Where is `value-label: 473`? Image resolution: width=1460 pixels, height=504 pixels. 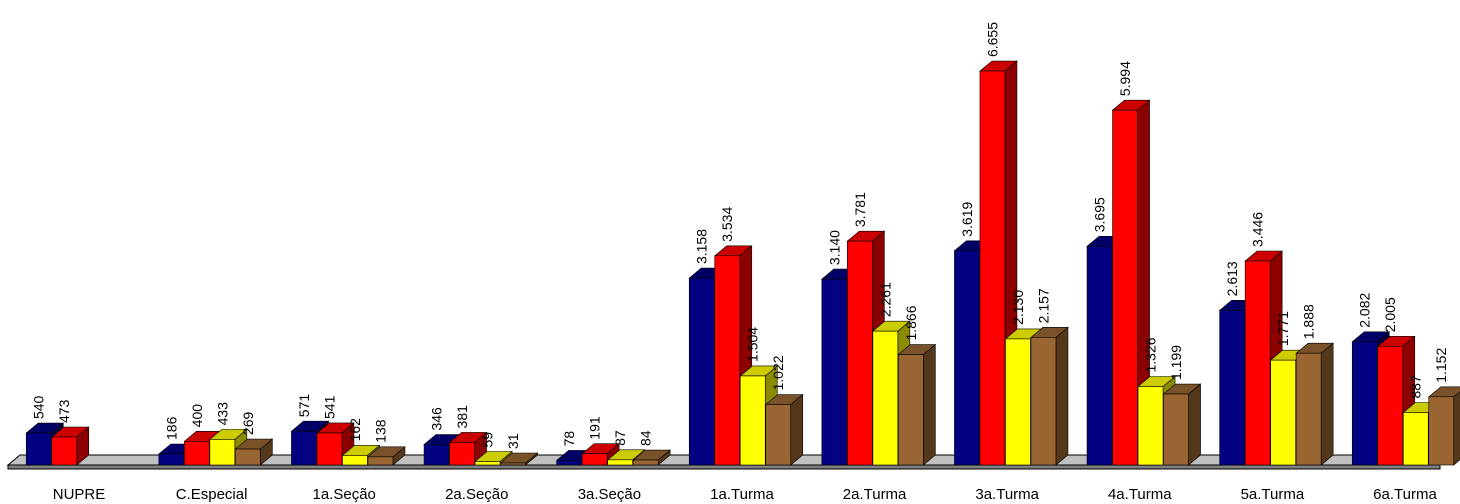 value-label: 473 is located at coordinates (64, 411).